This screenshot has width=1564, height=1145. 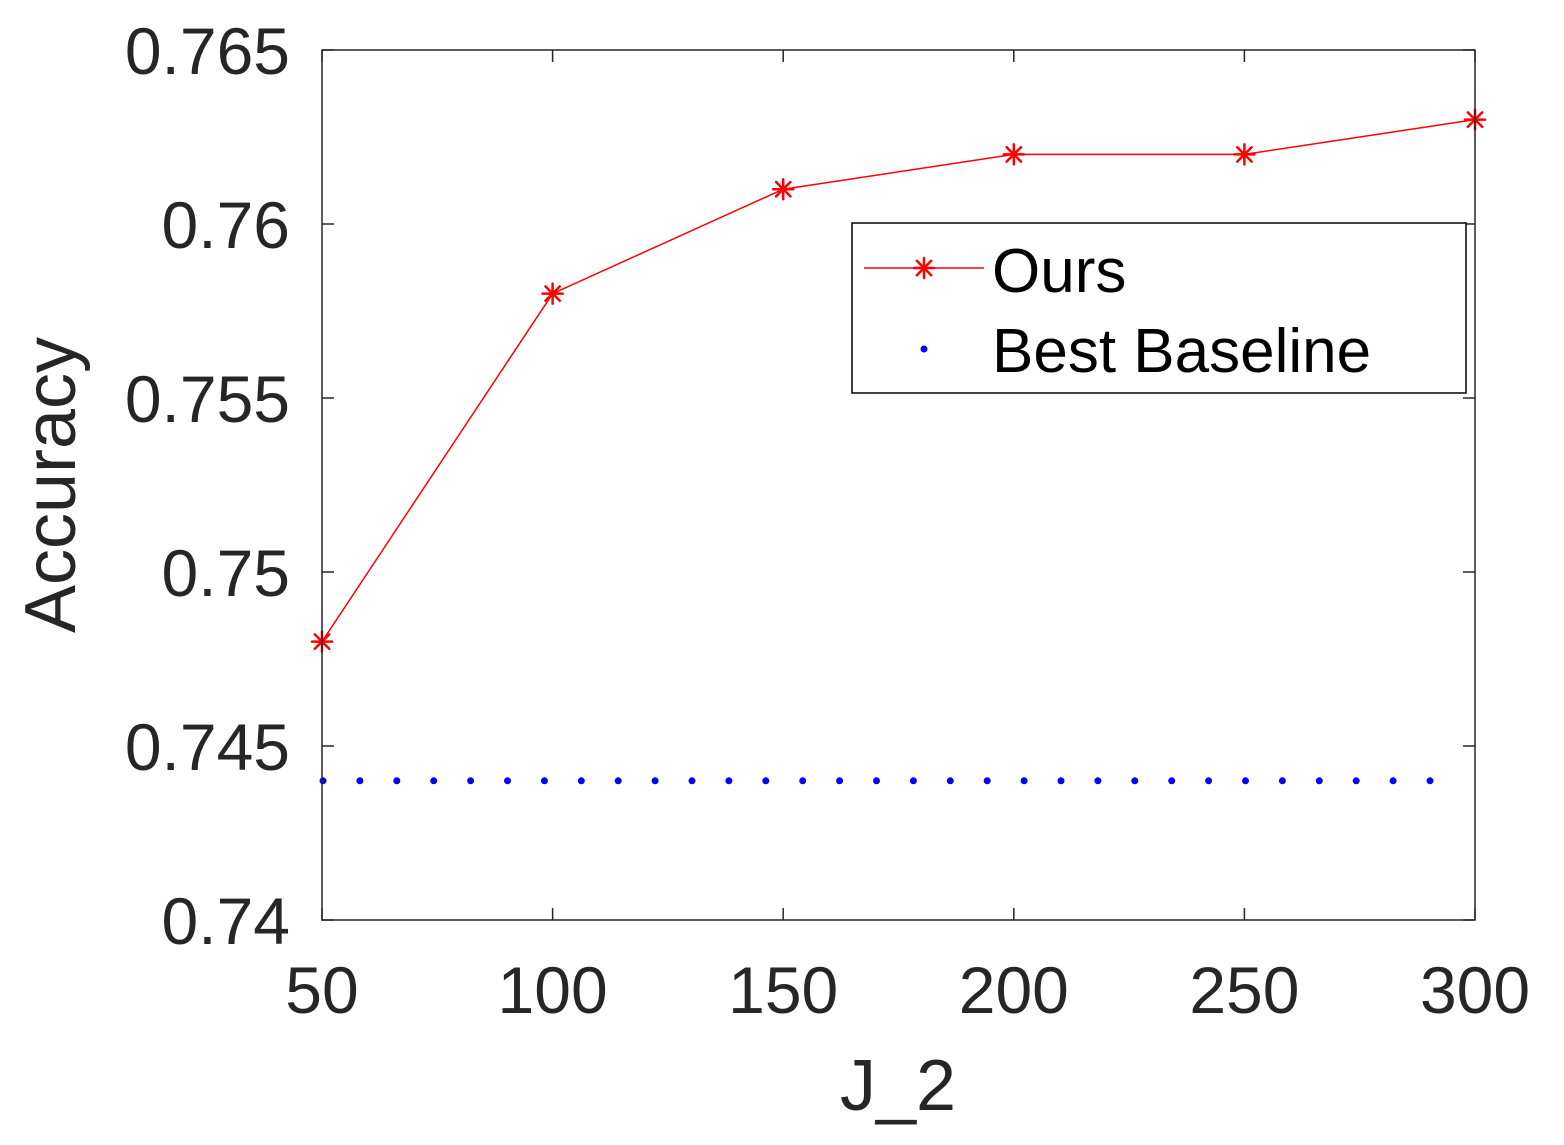 What do you see at coordinates (783, 990) in the screenshot?
I see `x-tick-label: 150` at bounding box center [783, 990].